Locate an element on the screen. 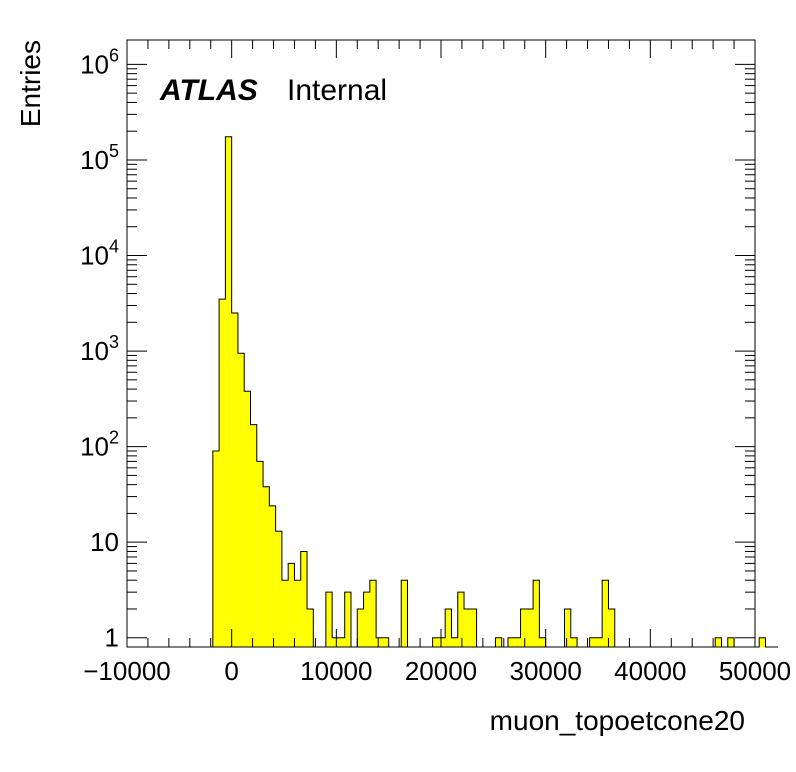  x-tick-label: −10000 is located at coordinates (126, 671).